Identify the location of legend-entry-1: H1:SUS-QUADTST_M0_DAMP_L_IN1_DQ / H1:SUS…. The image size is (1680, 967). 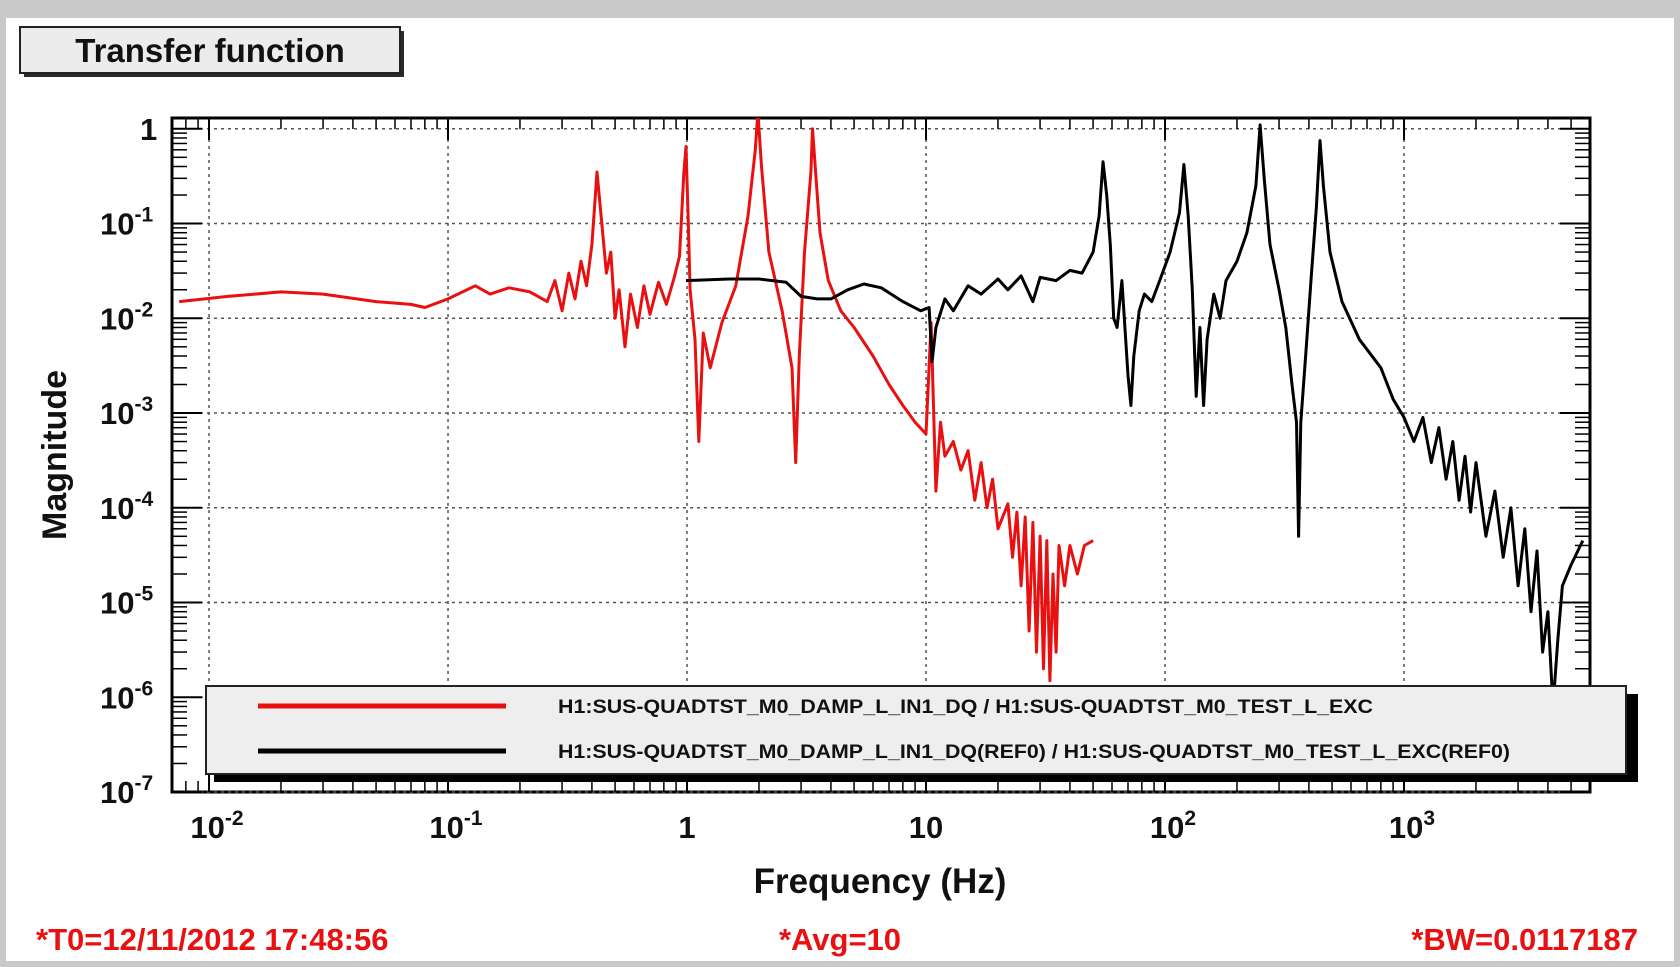
(965, 707).